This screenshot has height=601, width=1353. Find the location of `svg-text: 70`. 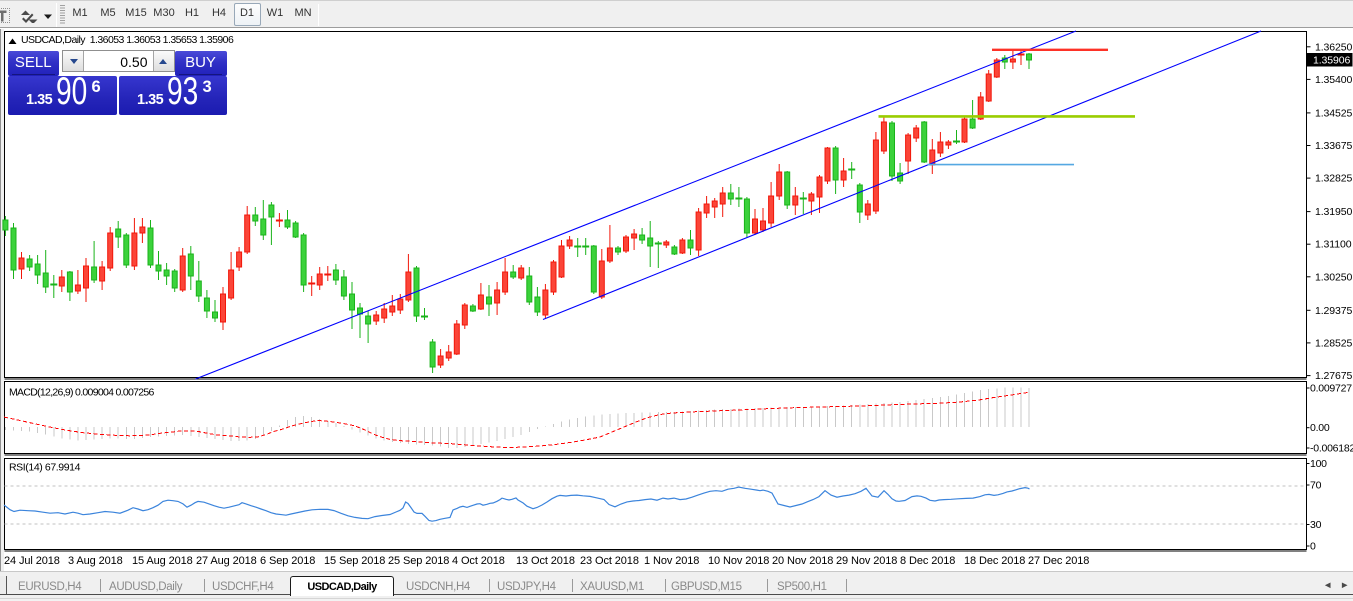

svg-text: 70 is located at coordinates (1316, 486).